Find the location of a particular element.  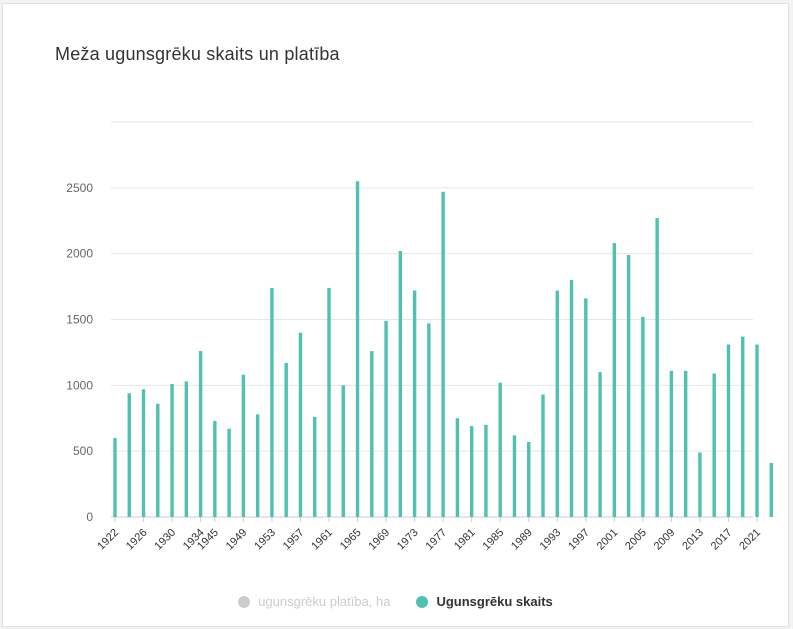

x-tick-label: 1997 is located at coordinates (579, 540).